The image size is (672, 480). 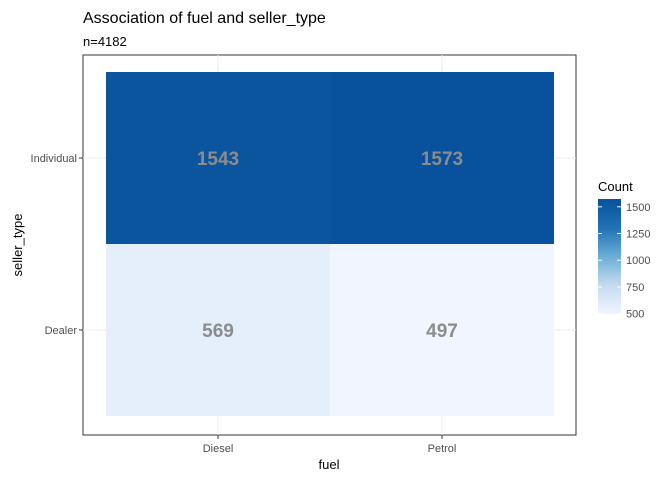 I want to click on chart-subtitle: n=4182, so click(x=105, y=41).